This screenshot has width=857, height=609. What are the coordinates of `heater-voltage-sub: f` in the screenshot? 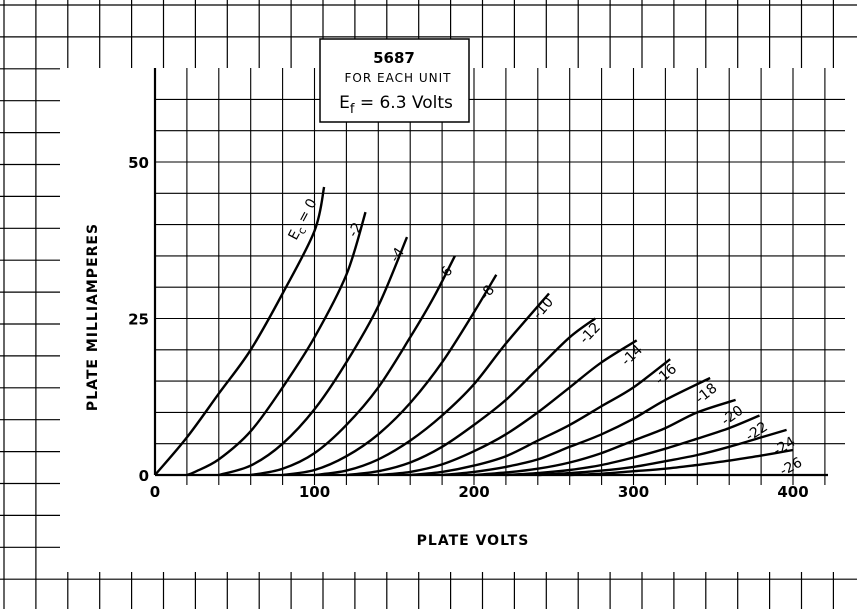 It's located at (352, 109).